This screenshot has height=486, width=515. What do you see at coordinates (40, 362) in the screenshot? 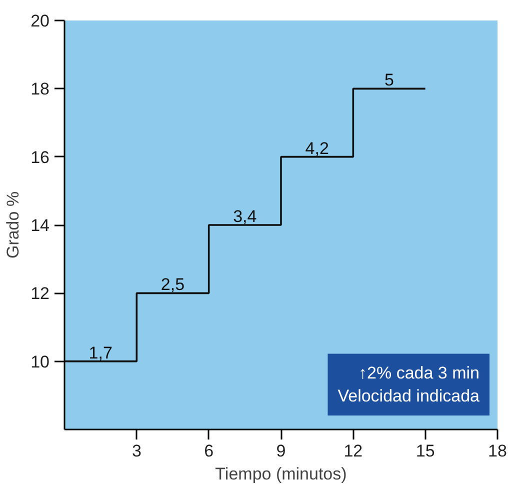
I see `y-tick-label: 10` at bounding box center [40, 362].